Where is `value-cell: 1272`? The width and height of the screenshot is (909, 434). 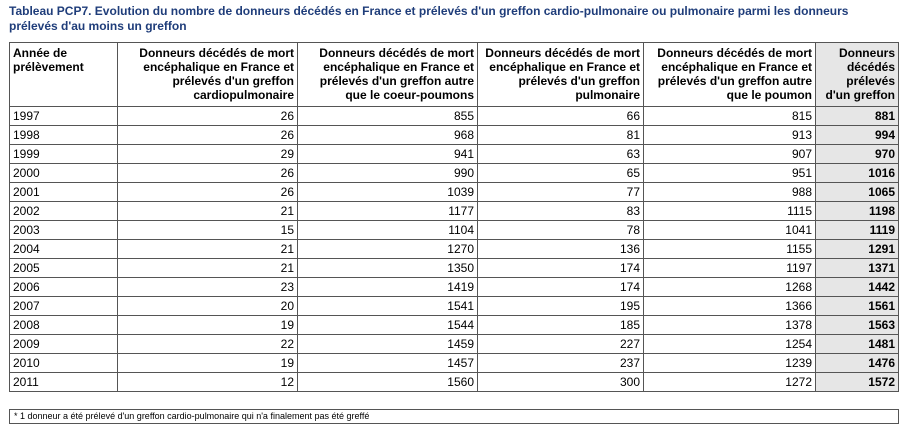 value-cell: 1272 is located at coordinates (729, 382).